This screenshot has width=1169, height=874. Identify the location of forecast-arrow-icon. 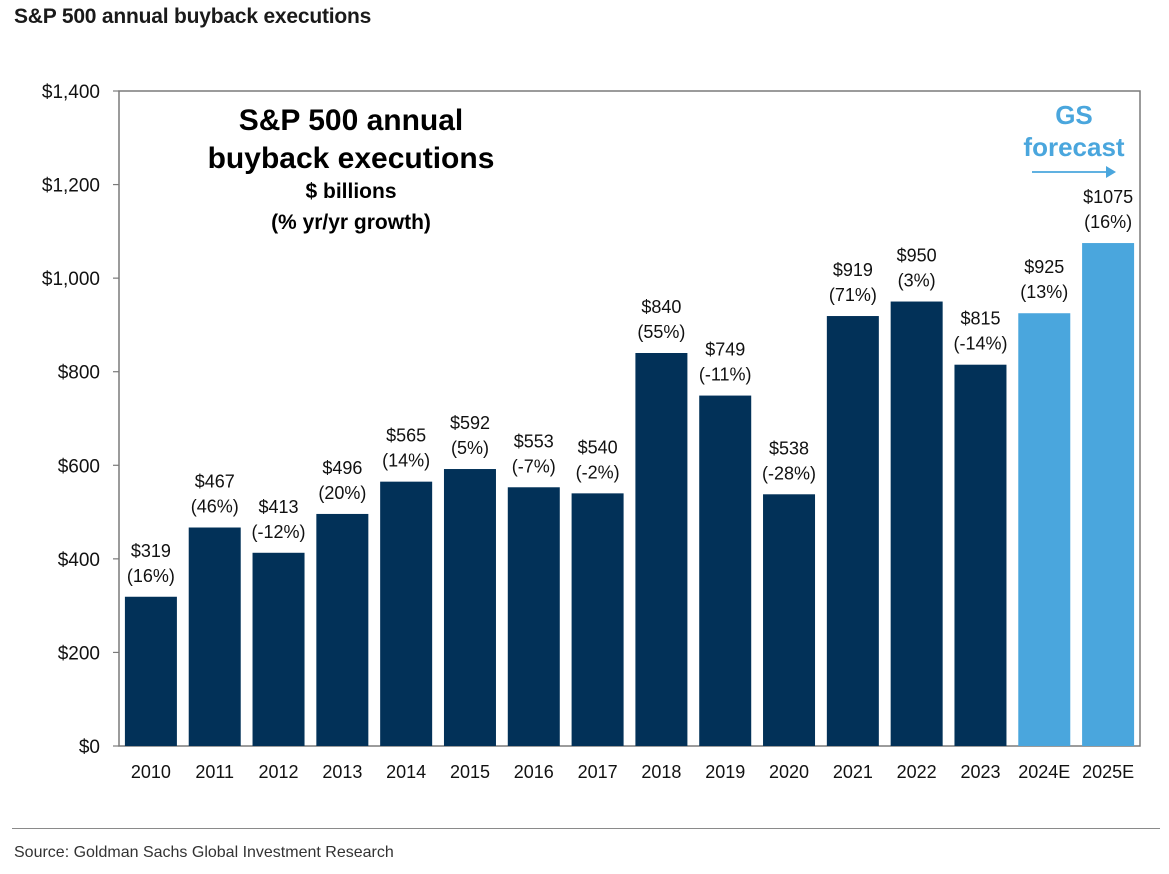
(1111, 172).